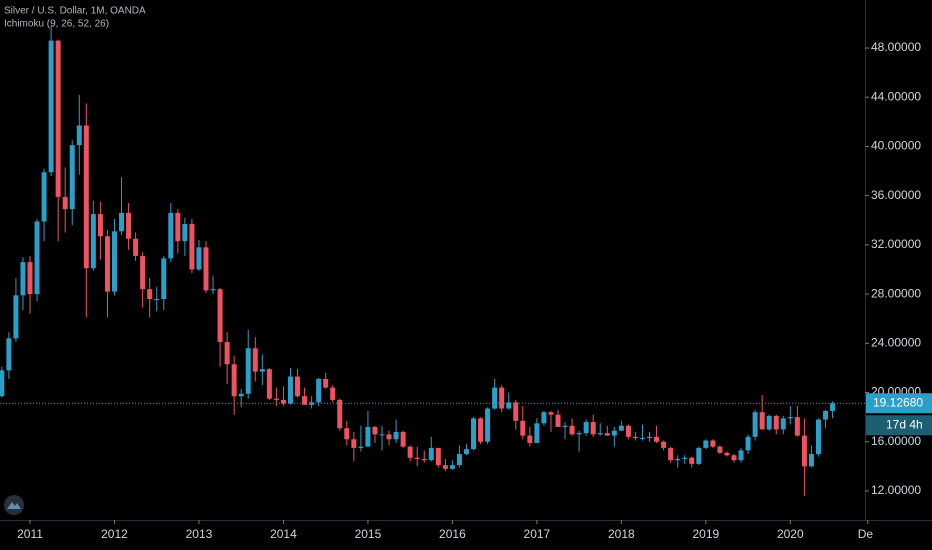  Describe the element at coordinates (30, 534) in the screenshot. I see `x-tick-label: 2011` at that location.